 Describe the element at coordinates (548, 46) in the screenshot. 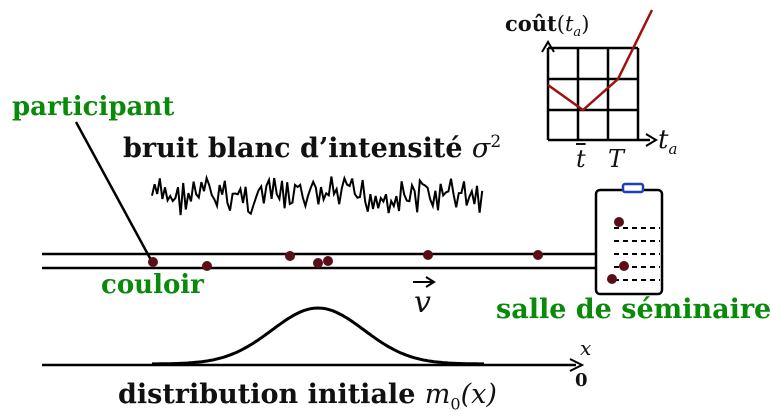

I see `cost-plot-y-arrowhead` at that location.